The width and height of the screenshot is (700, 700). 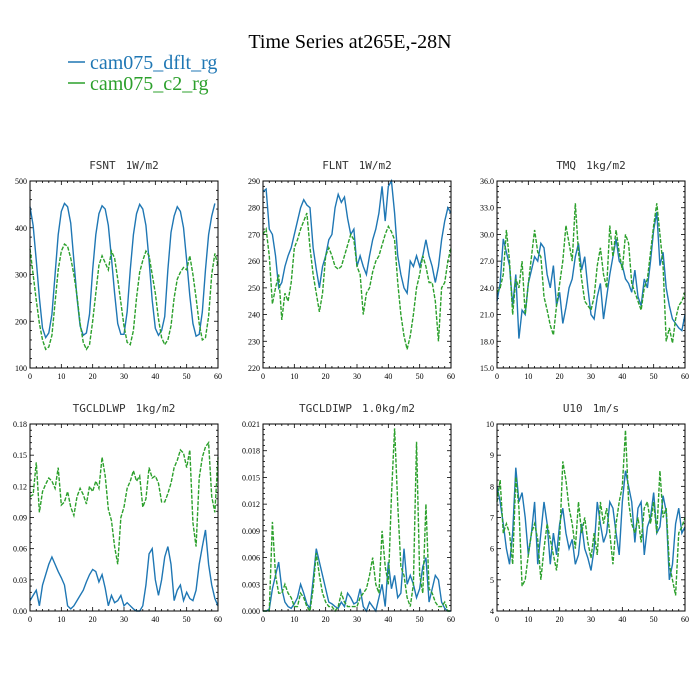 I want to click on y-tick-label: 260, so click(x=254, y=261).